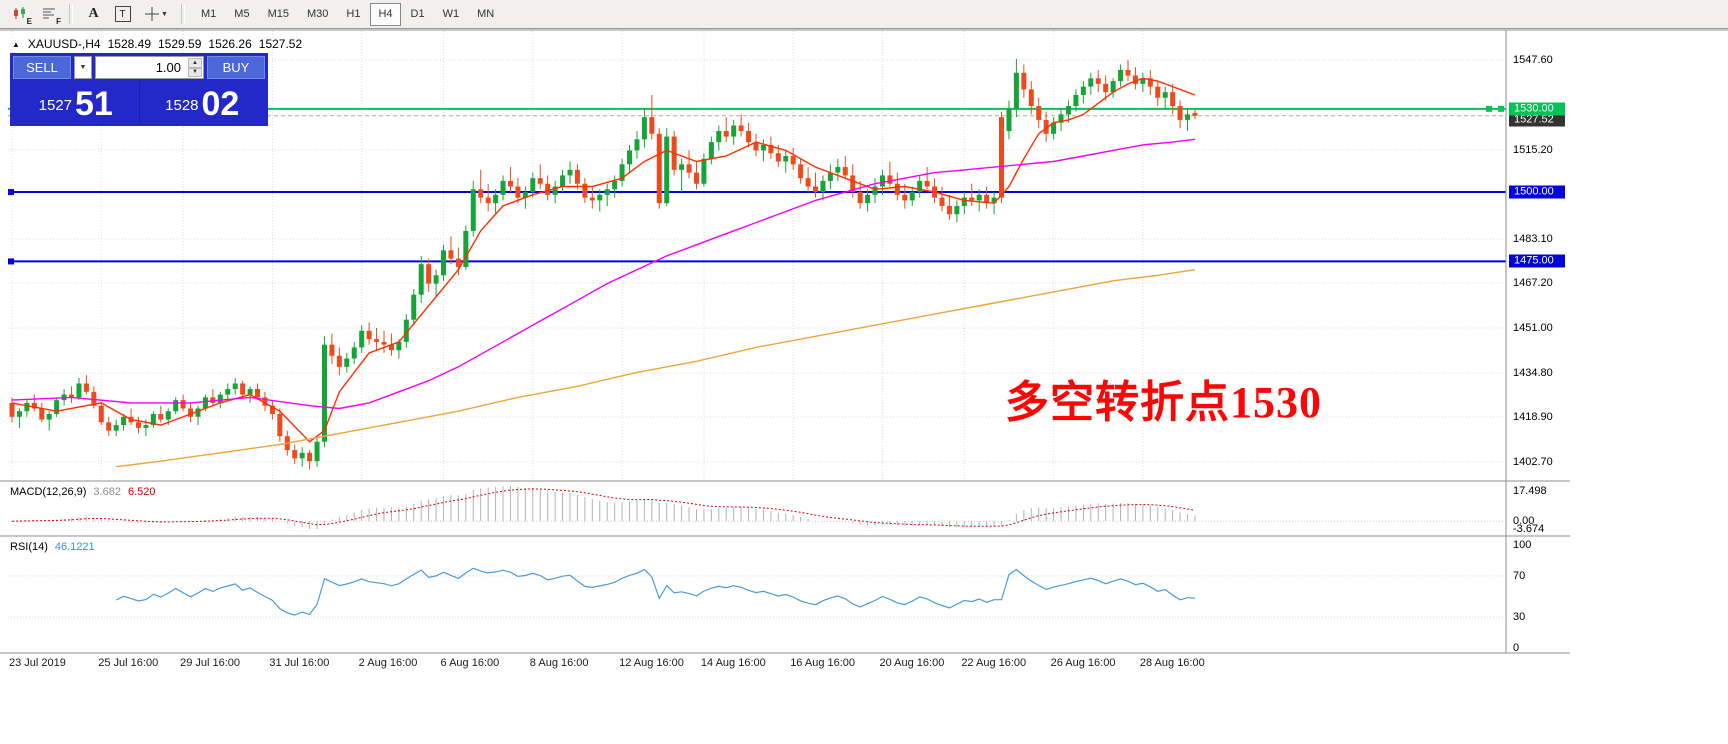 Image resolution: width=1728 pixels, height=744 pixels. Describe the element at coordinates (182, 105) in the screenshot. I see `buy-price-small: 1528` at that location.